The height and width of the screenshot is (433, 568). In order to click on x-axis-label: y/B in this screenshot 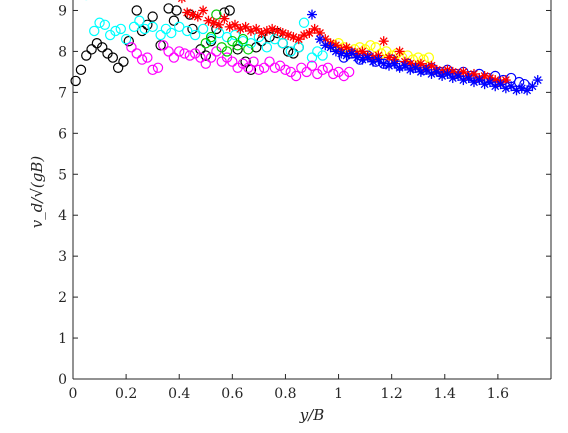, I will do `click(312, 415)`.